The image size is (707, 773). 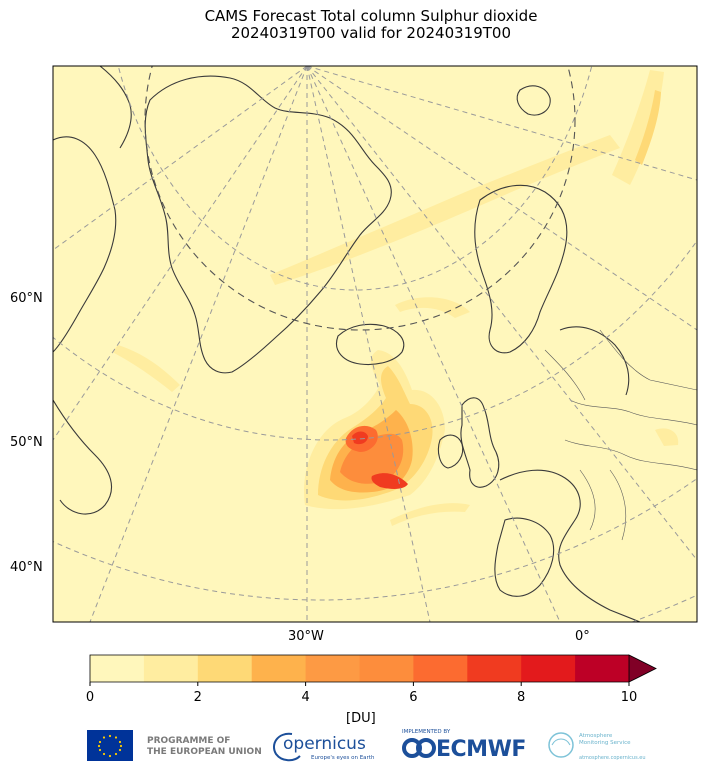 I want to click on atmosphere-service-name: Atmosphere Monitoring Service, so click(x=605, y=740).